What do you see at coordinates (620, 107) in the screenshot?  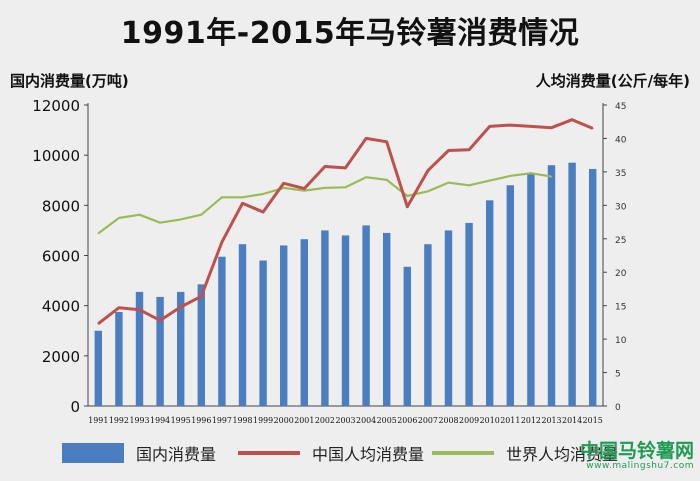 I see `right-tick-label: 45` at bounding box center [620, 107].